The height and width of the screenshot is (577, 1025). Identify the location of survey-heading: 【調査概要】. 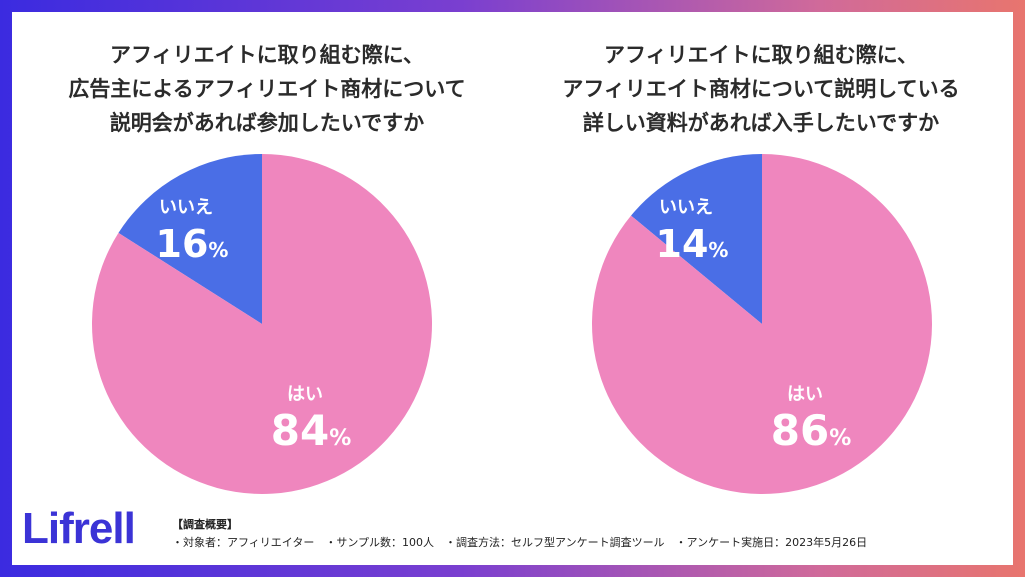
(205, 524).